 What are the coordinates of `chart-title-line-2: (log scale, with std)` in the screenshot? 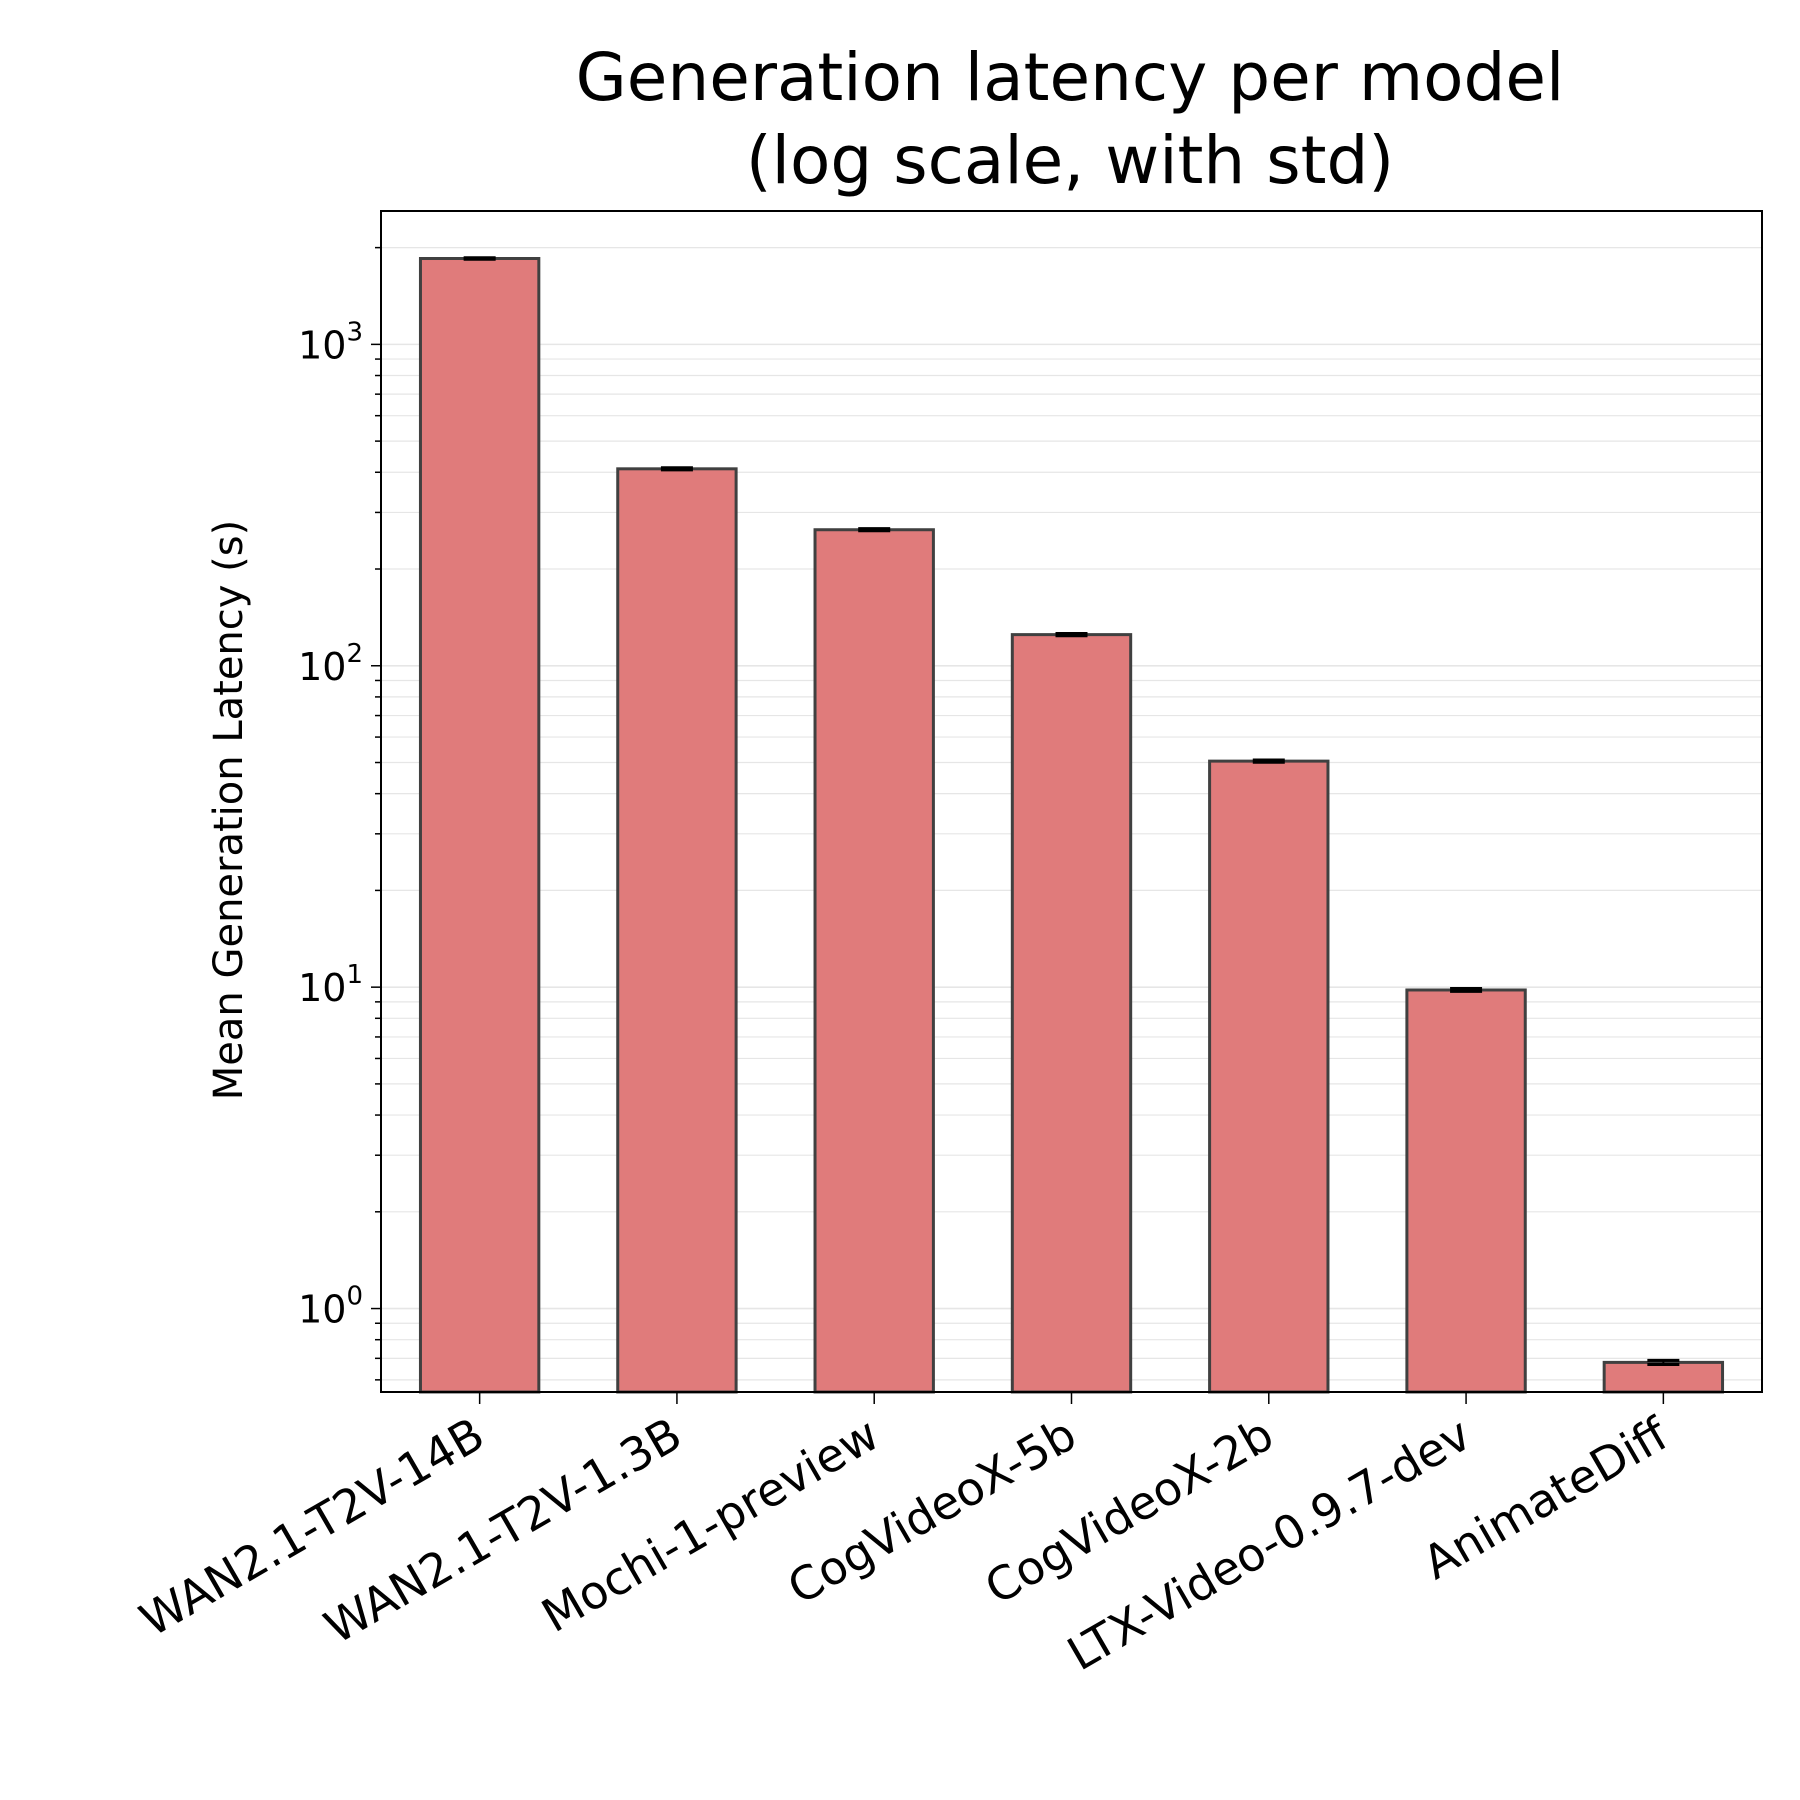 It's located at (1070, 160).